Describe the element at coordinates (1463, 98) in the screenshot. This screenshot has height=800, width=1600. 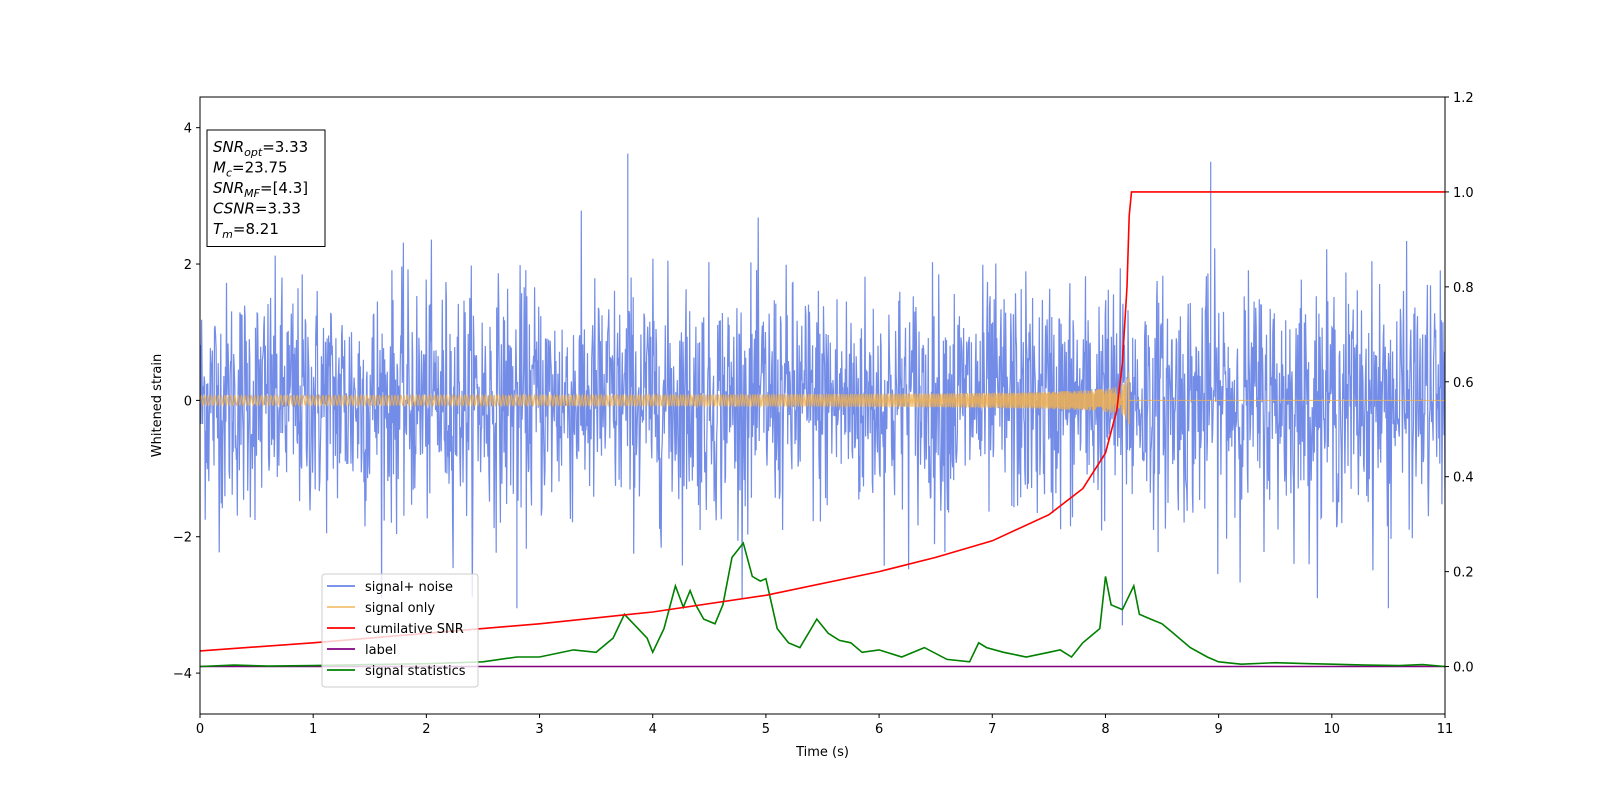
I see `y2-tick-label: 1.2` at that location.